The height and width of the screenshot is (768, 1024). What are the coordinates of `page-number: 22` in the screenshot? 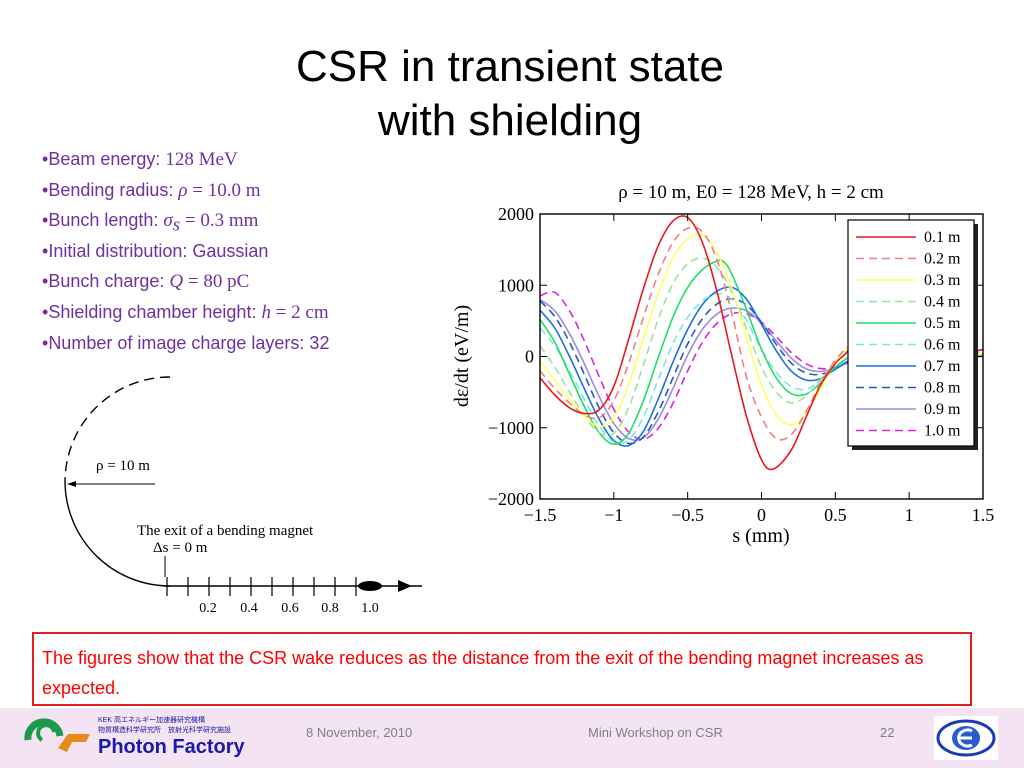 It's located at (887, 732).